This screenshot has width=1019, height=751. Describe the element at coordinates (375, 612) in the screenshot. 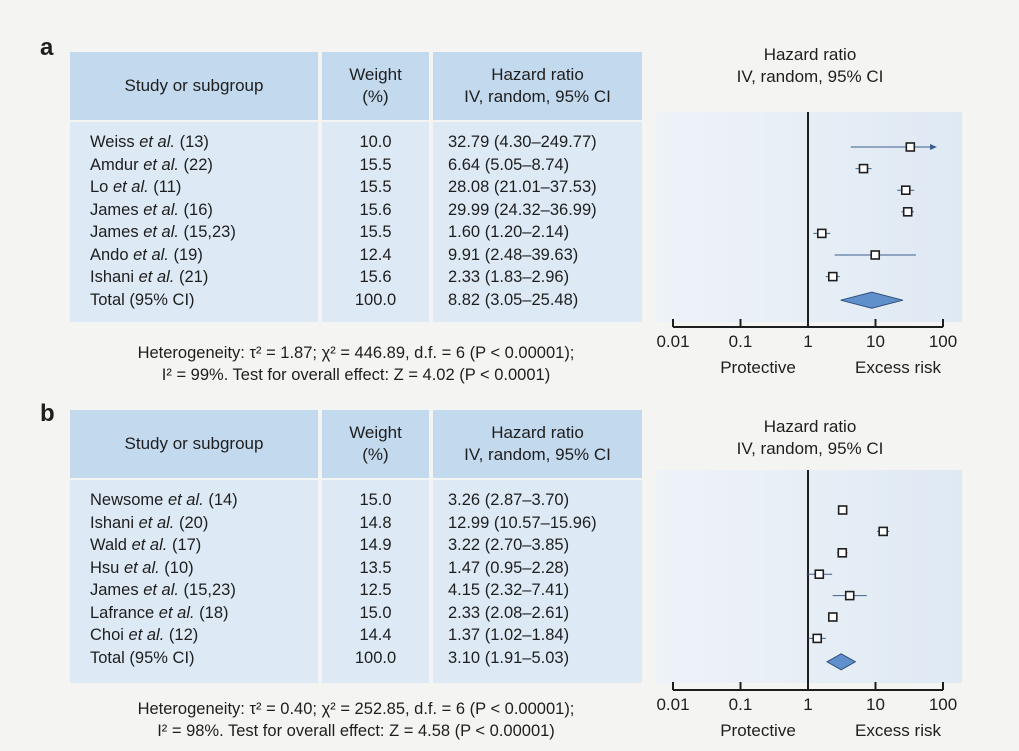

I see `weight-value: 15.0` at that location.